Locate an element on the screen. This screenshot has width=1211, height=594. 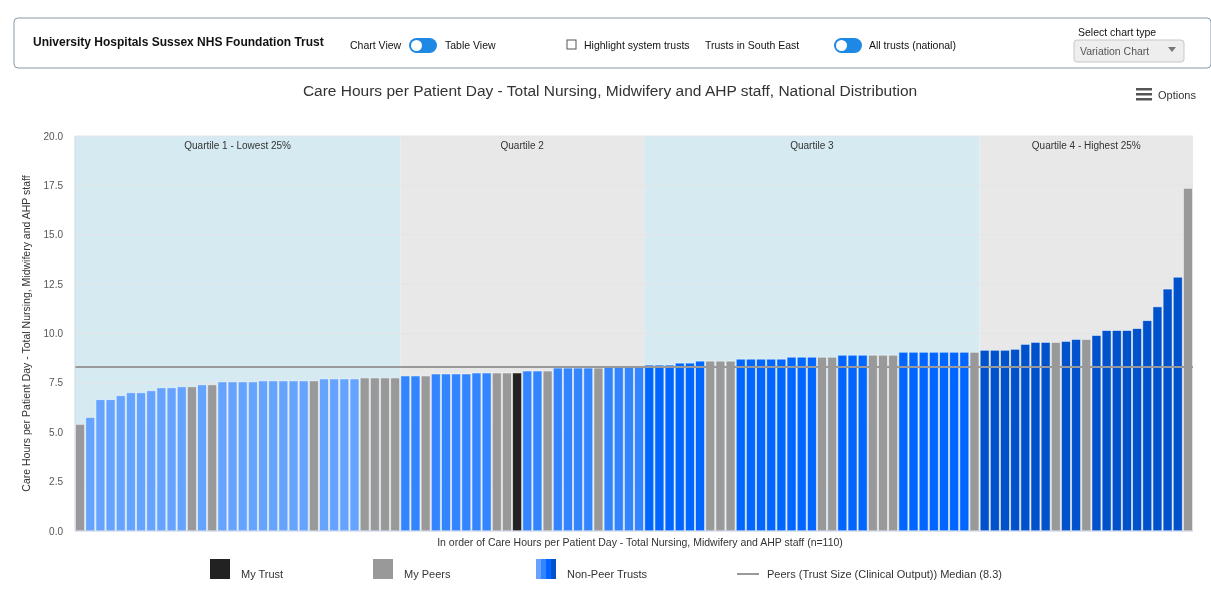
y-tick-label: 10.0 is located at coordinates (53, 333).